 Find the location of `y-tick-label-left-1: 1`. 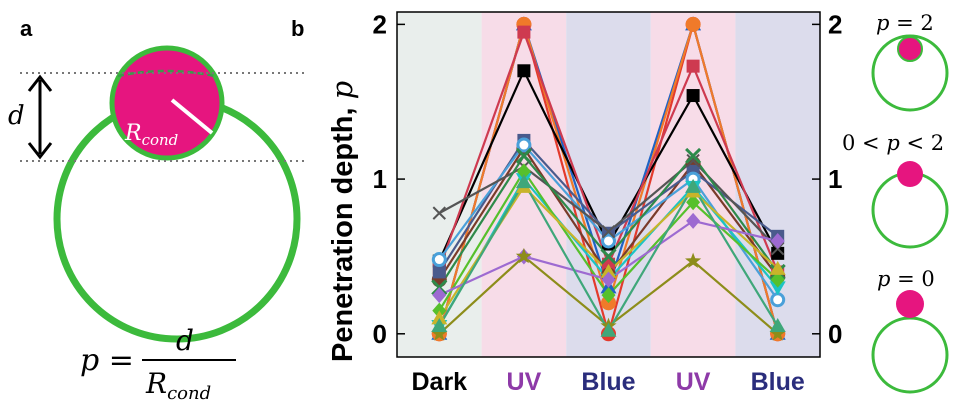

y-tick-label-left-1: 1 is located at coordinates (380, 179).